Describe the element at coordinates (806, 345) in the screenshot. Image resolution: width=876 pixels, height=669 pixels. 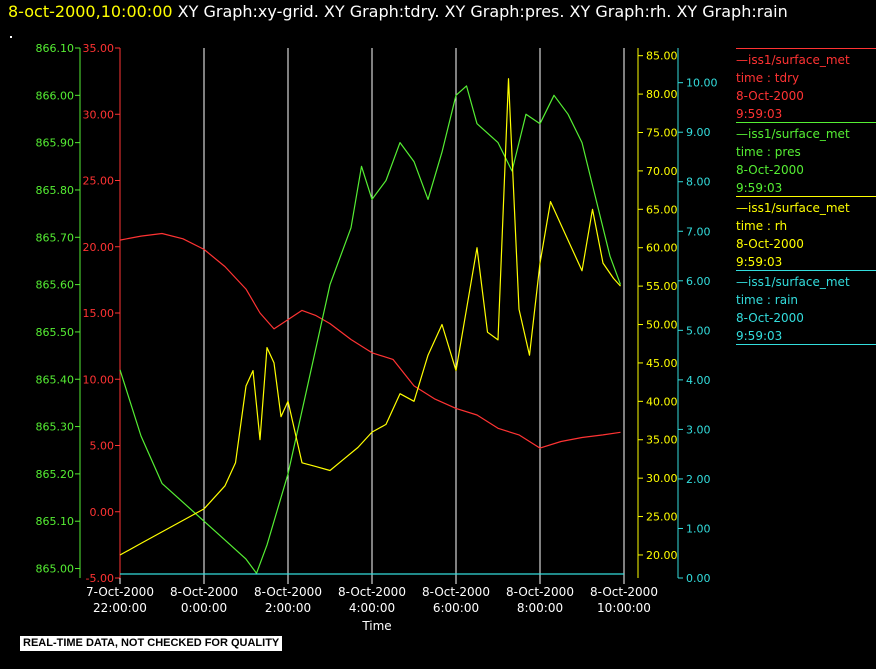
I see `legend-divider` at that location.